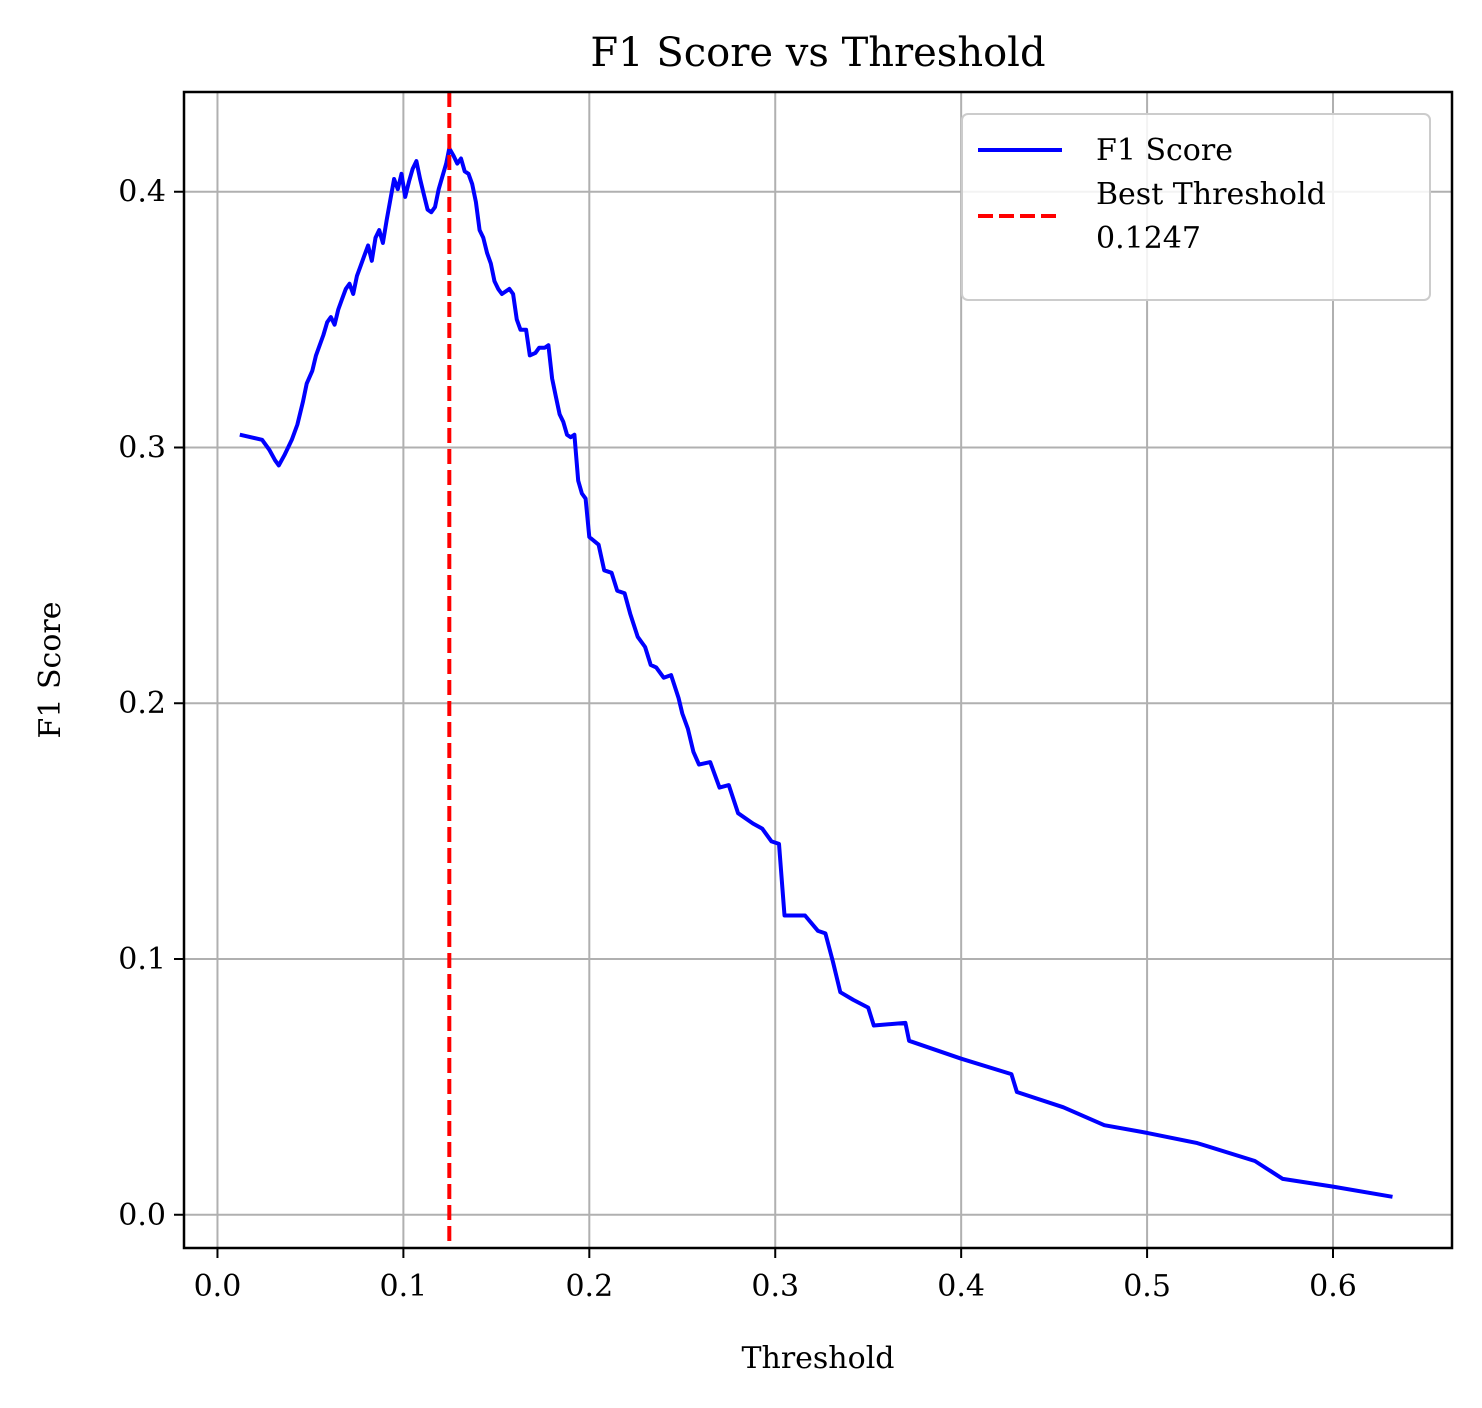 This screenshot has width=1482, height=1408. What do you see at coordinates (589, 1286) in the screenshot?
I see `x-tick-label: 0.2` at bounding box center [589, 1286].